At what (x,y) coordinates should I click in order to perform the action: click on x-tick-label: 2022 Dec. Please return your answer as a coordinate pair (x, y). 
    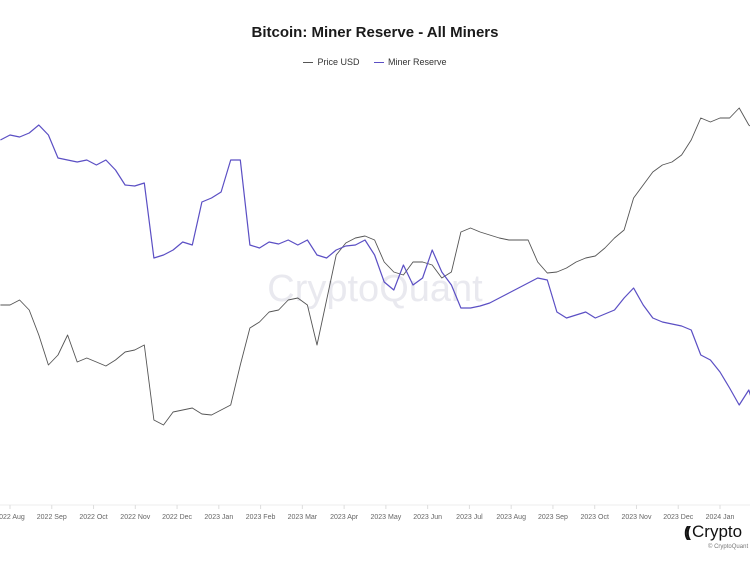
    Looking at the image, I should click on (177, 517).